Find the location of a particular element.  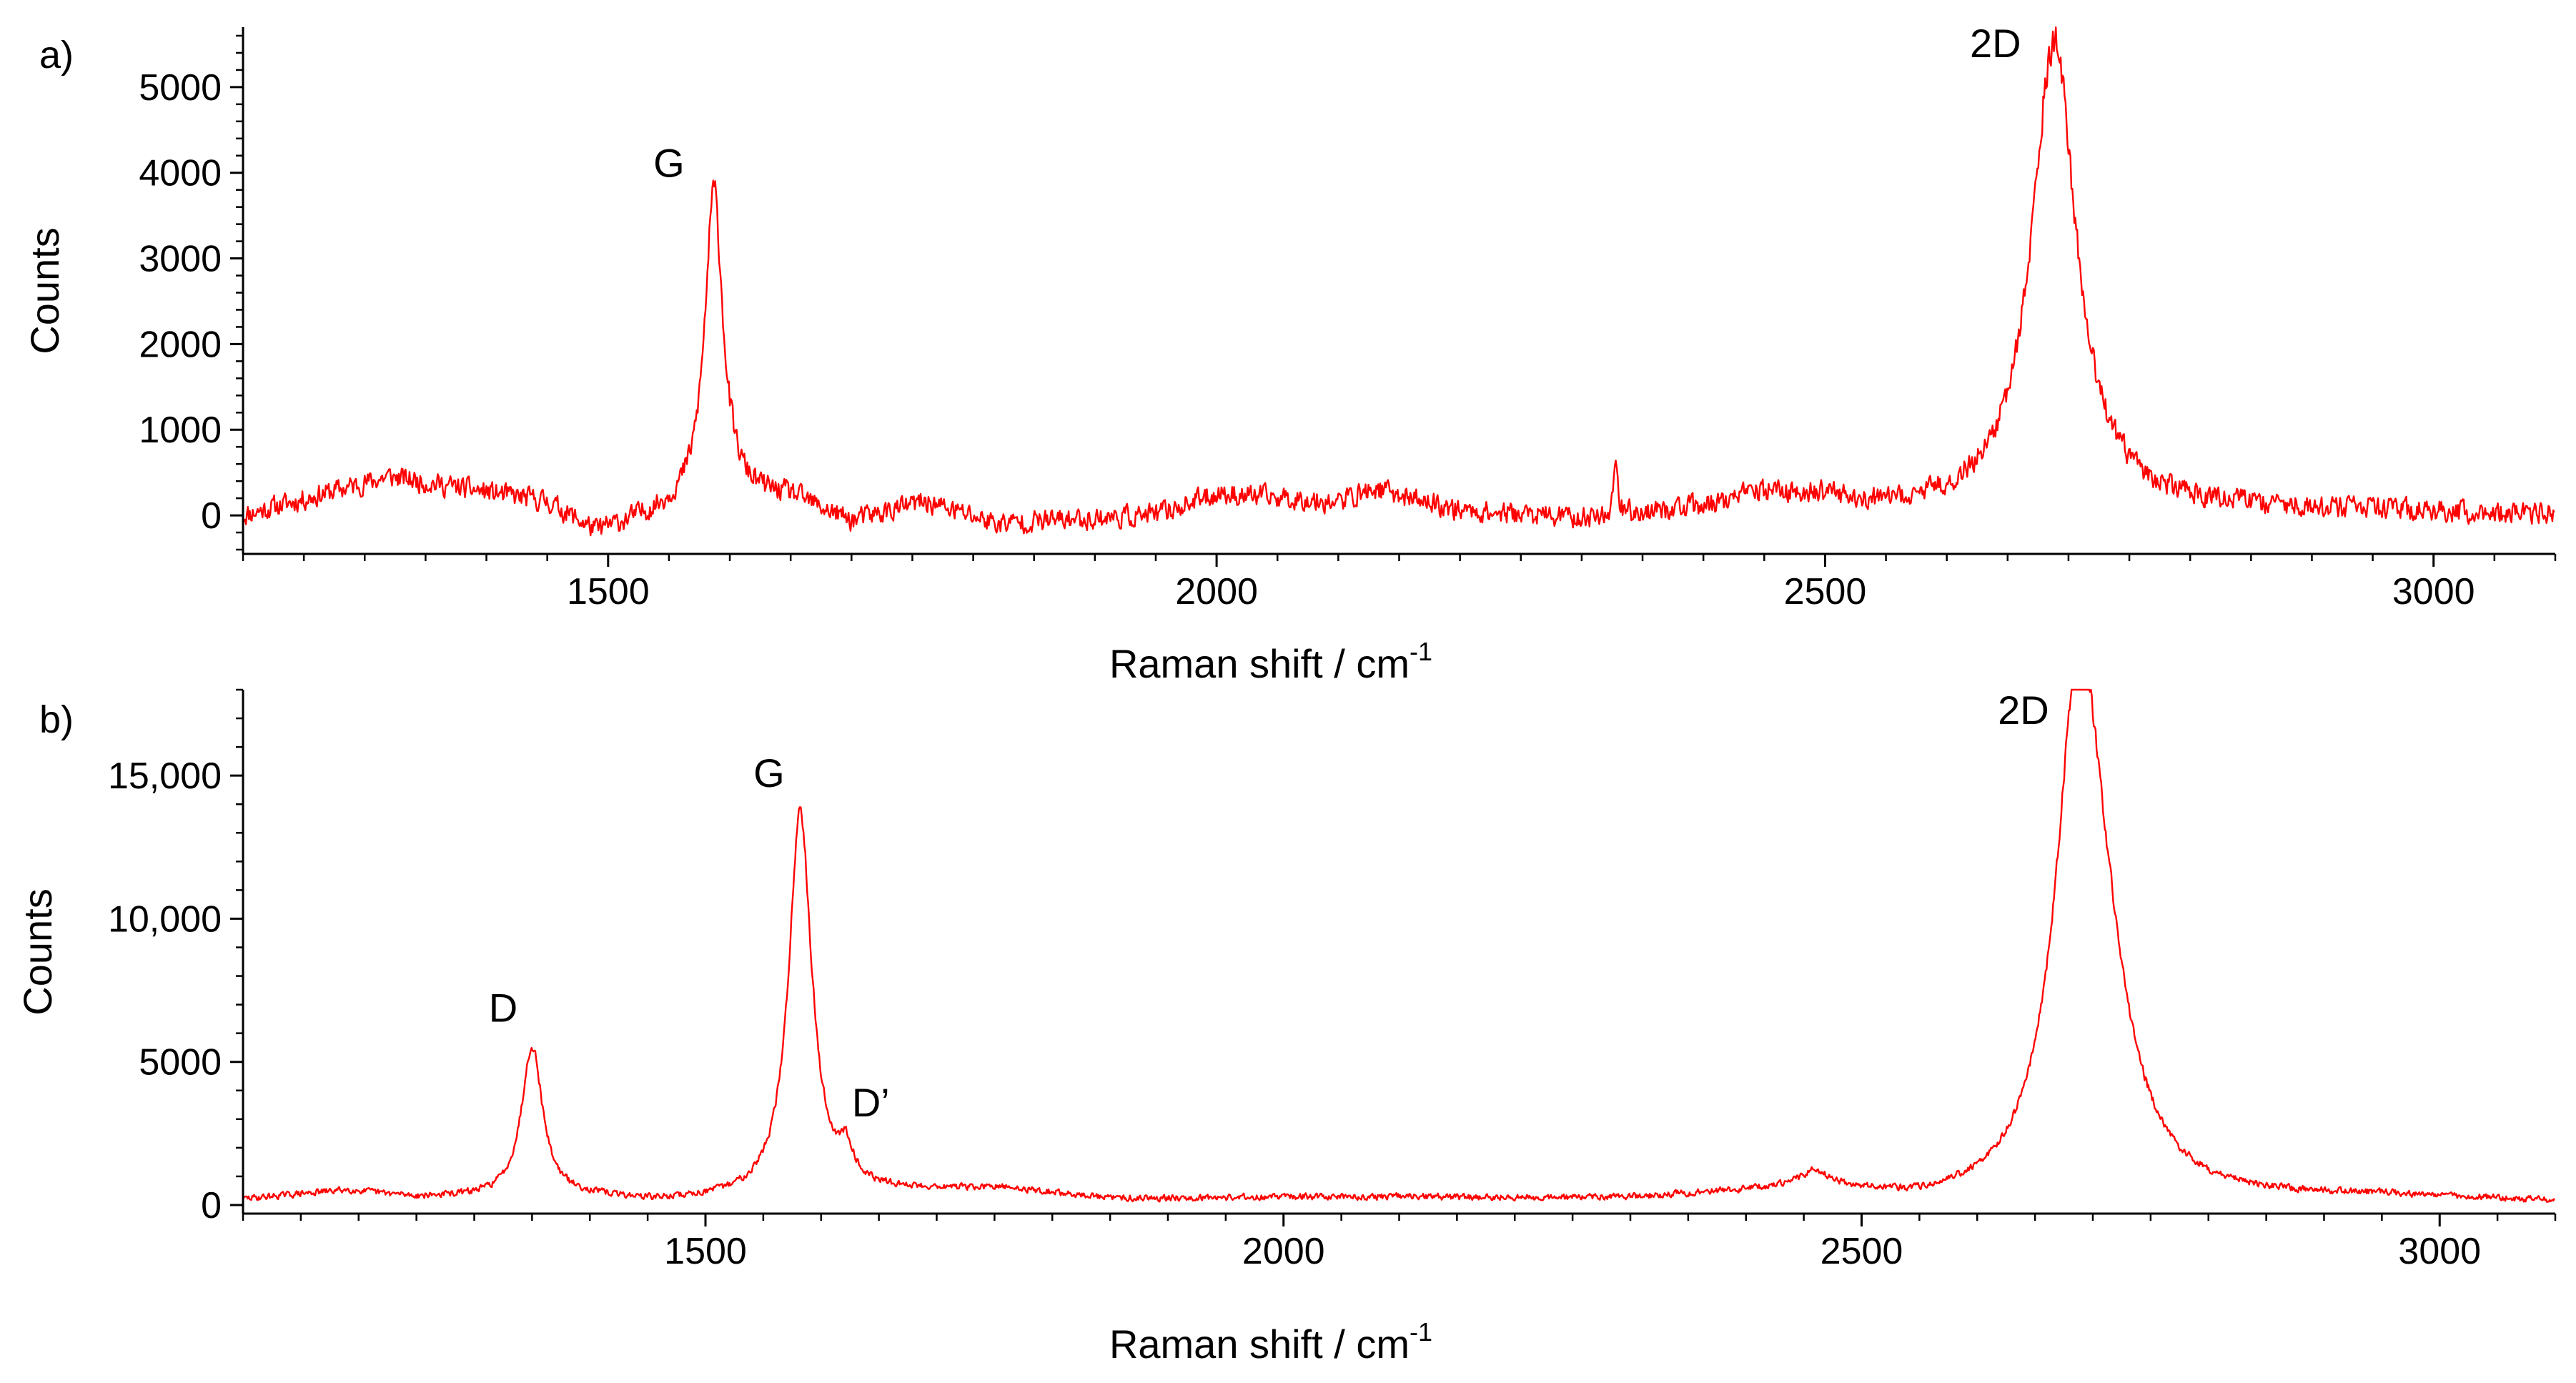

y-axis-label-a: Counts is located at coordinates (44, 290).